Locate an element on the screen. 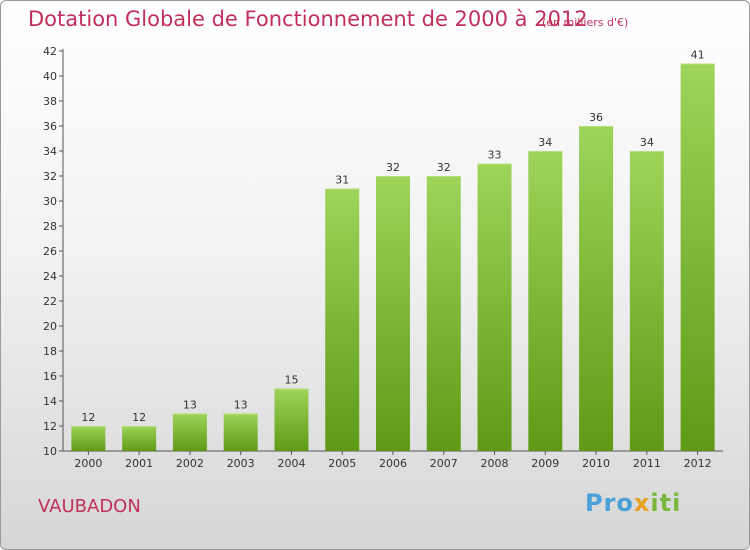  logo-part-2: x is located at coordinates (642, 503).